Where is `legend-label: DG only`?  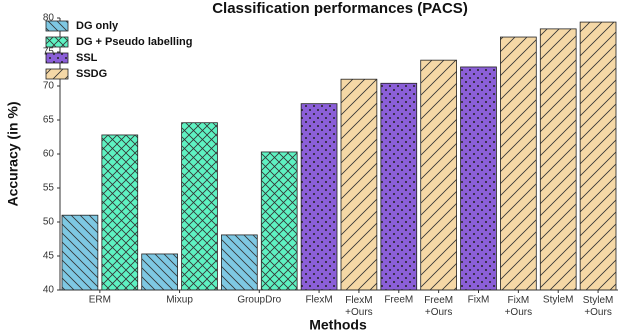
legend-label: DG only is located at coordinates (97, 26).